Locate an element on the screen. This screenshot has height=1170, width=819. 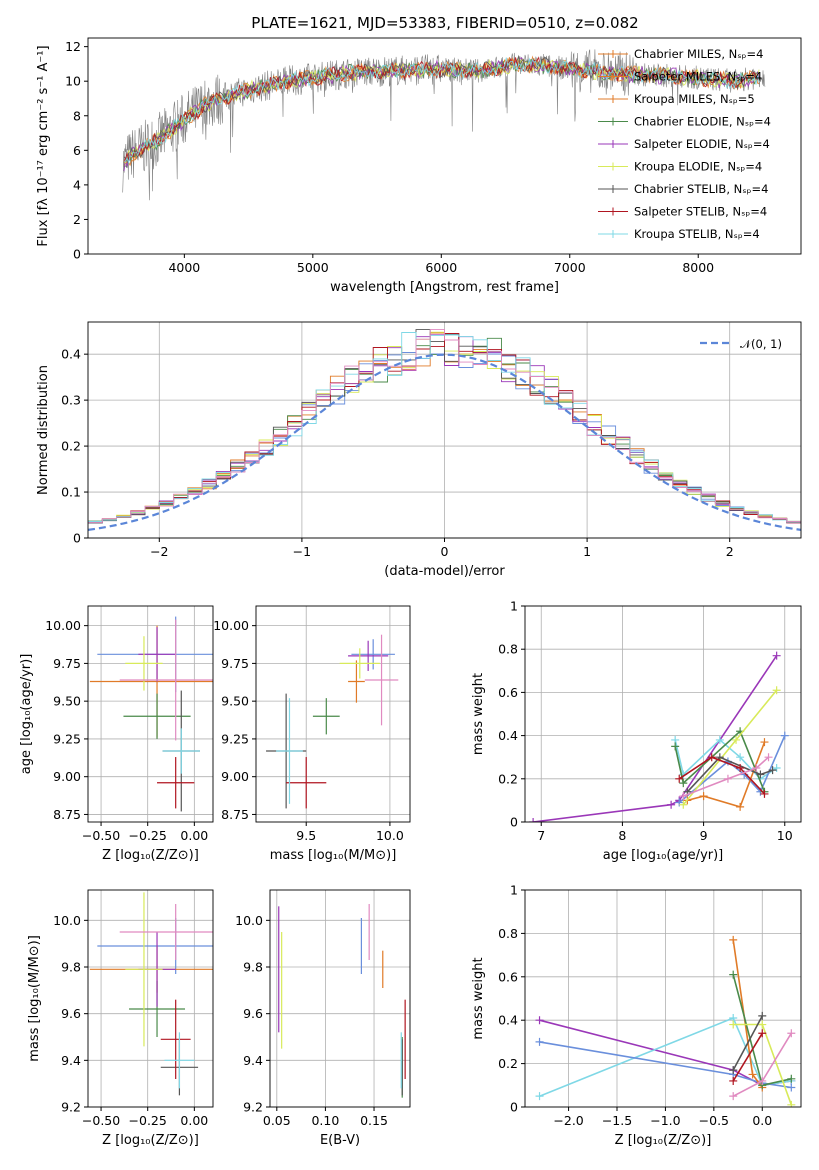
y-tick-label: 0.8 is located at coordinates (508, 649).